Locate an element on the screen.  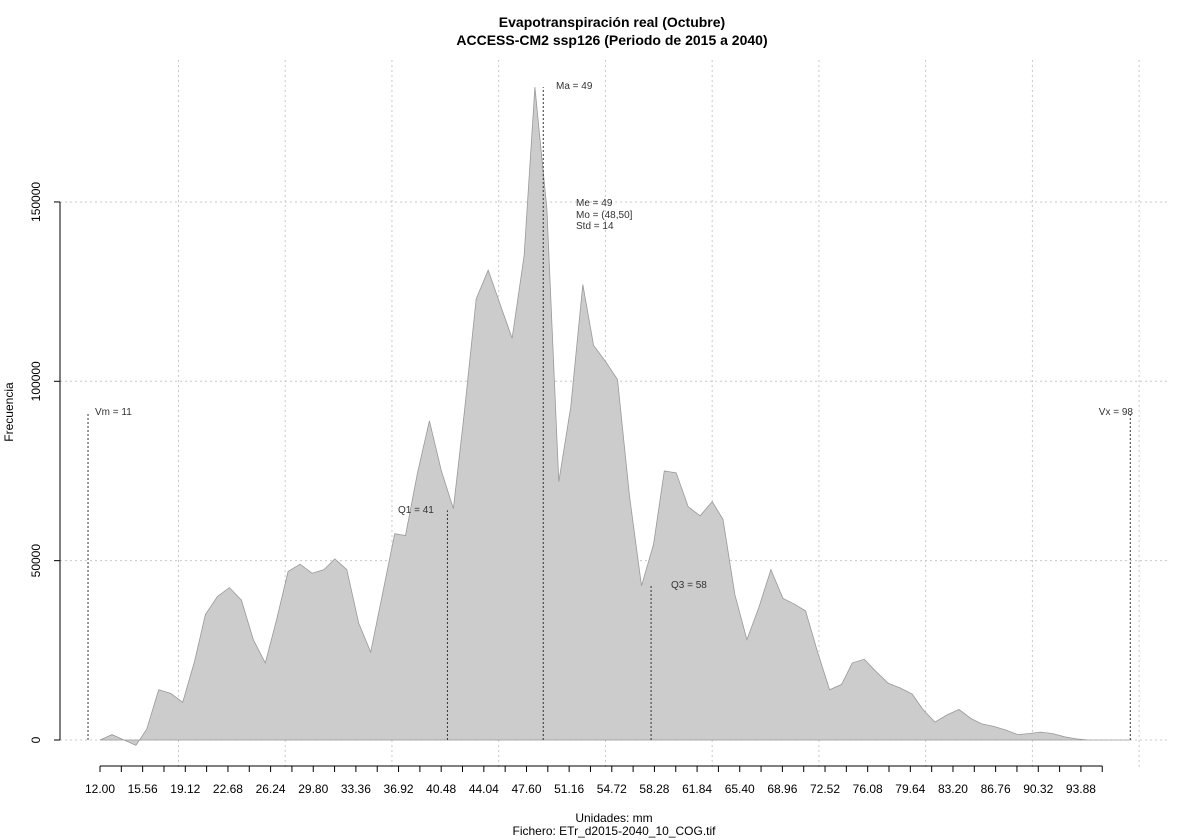
chart-title: Evapotranspiración real (Octubre) is located at coordinates (612, 22).